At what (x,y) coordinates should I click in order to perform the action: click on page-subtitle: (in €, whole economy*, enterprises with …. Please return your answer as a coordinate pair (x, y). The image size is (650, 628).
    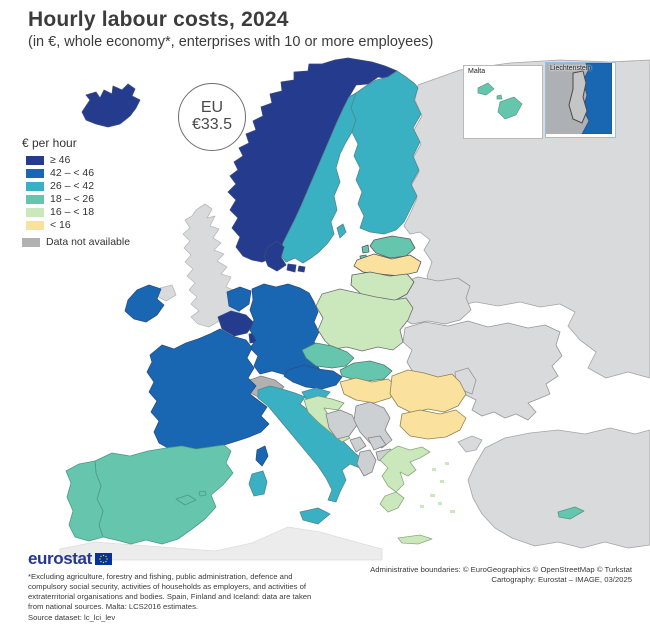
    Looking at the image, I should click on (231, 42).